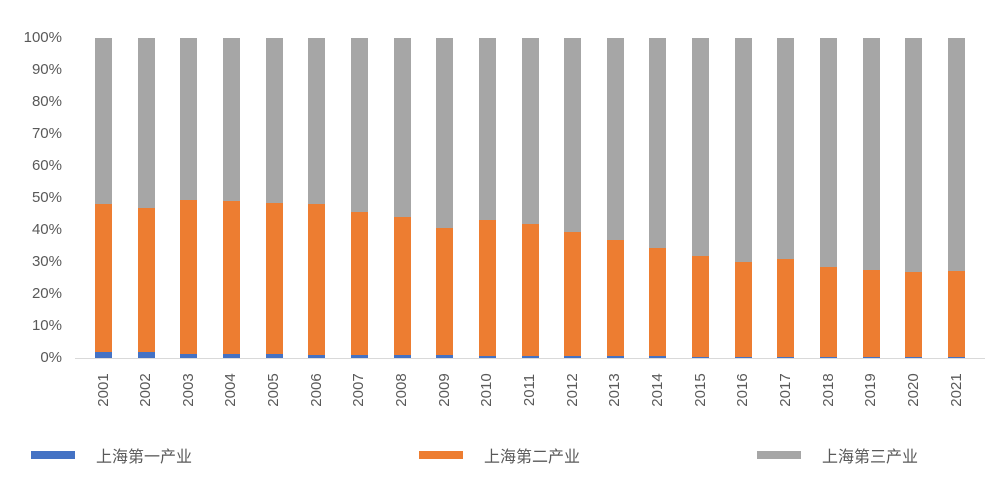 The image size is (999, 497). Describe the element at coordinates (42, 37) in the screenshot. I see `y-axis-tick-label: 100%` at that location.